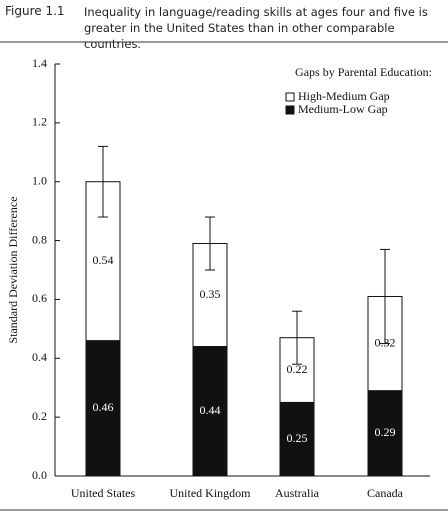 The image size is (448, 514). What do you see at coordinates (103, 493) in the screenshot?
I see `x-tick-label: United States` at bounding box center [103, 493].